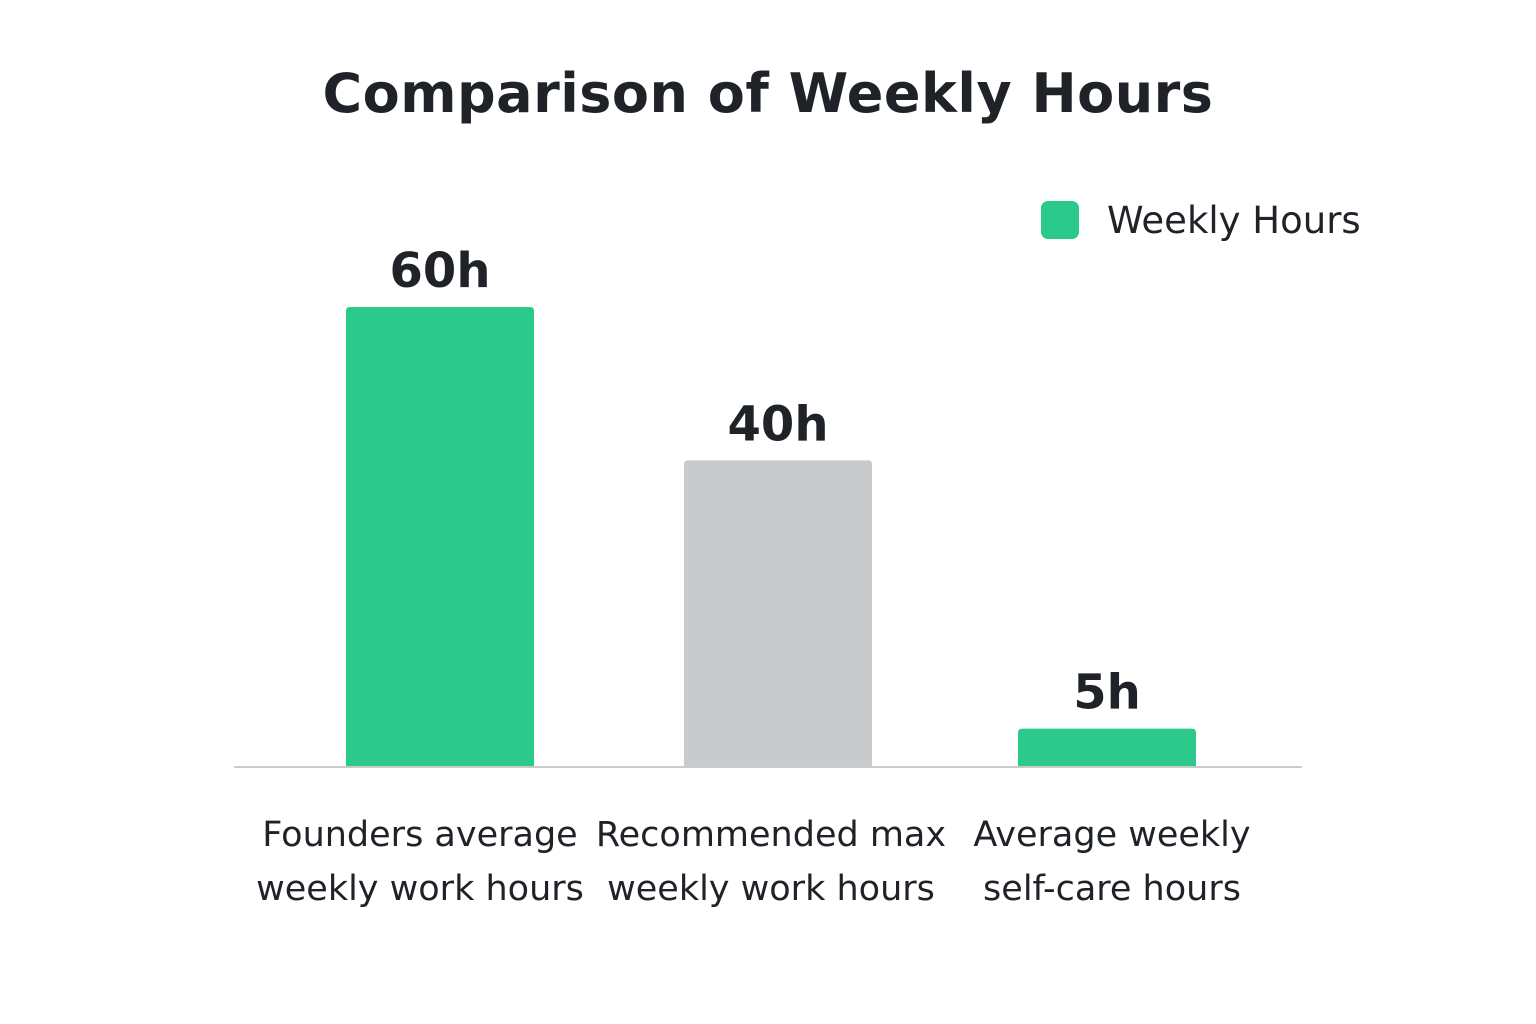 This screenshot has width=1536, height=1024. Describe the element at coordinates (1234, 220) in the screenshot. I see `legend-label: Weekly Hours` at that location.